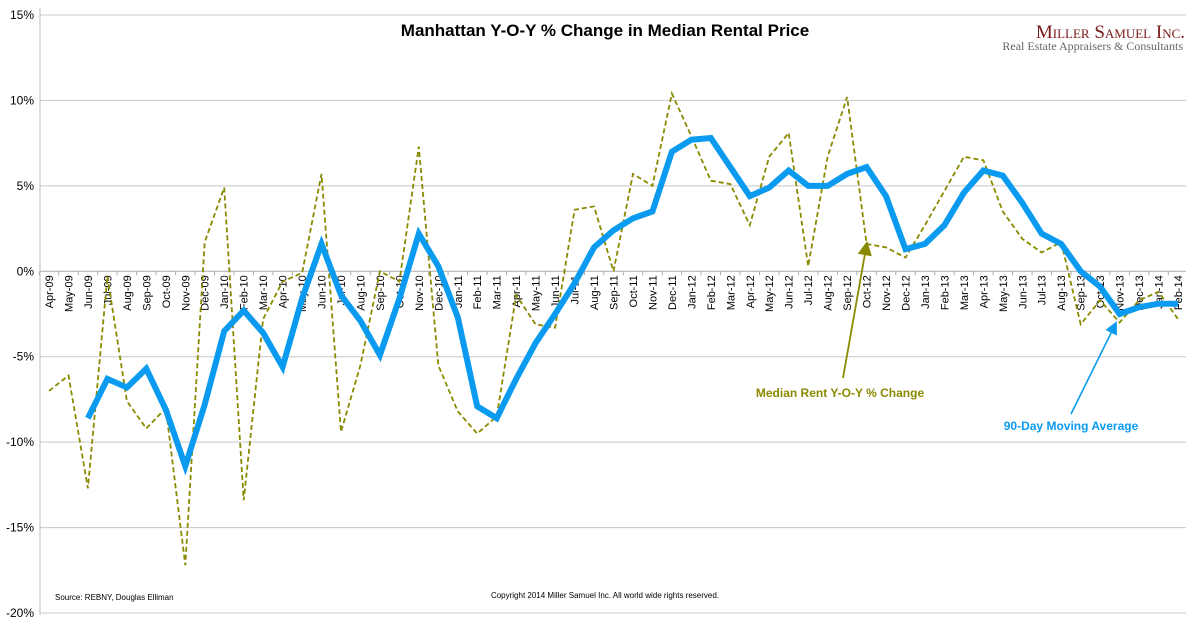  I want to click on y-tick-label: -5%, so click(24, 357).